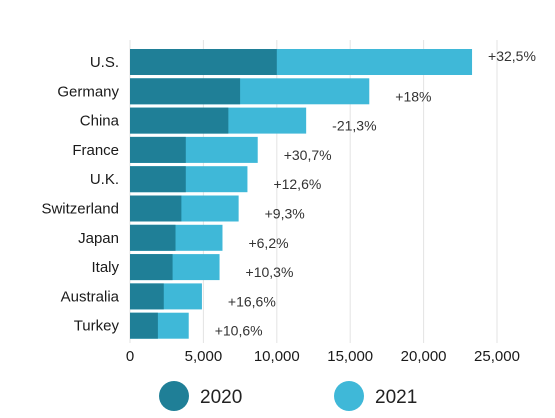  Describe the element at coordinates (104, 179) in the screenshot. I see `category-label: U.K.` at that location.